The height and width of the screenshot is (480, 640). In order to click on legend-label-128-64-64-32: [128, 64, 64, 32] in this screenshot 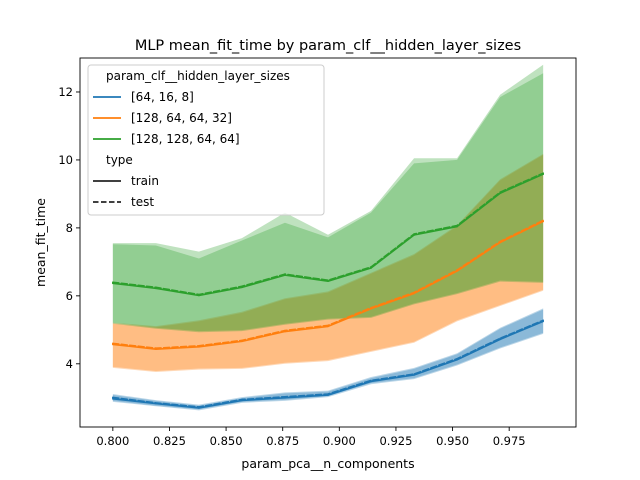, I will do `click(181, 118)`.